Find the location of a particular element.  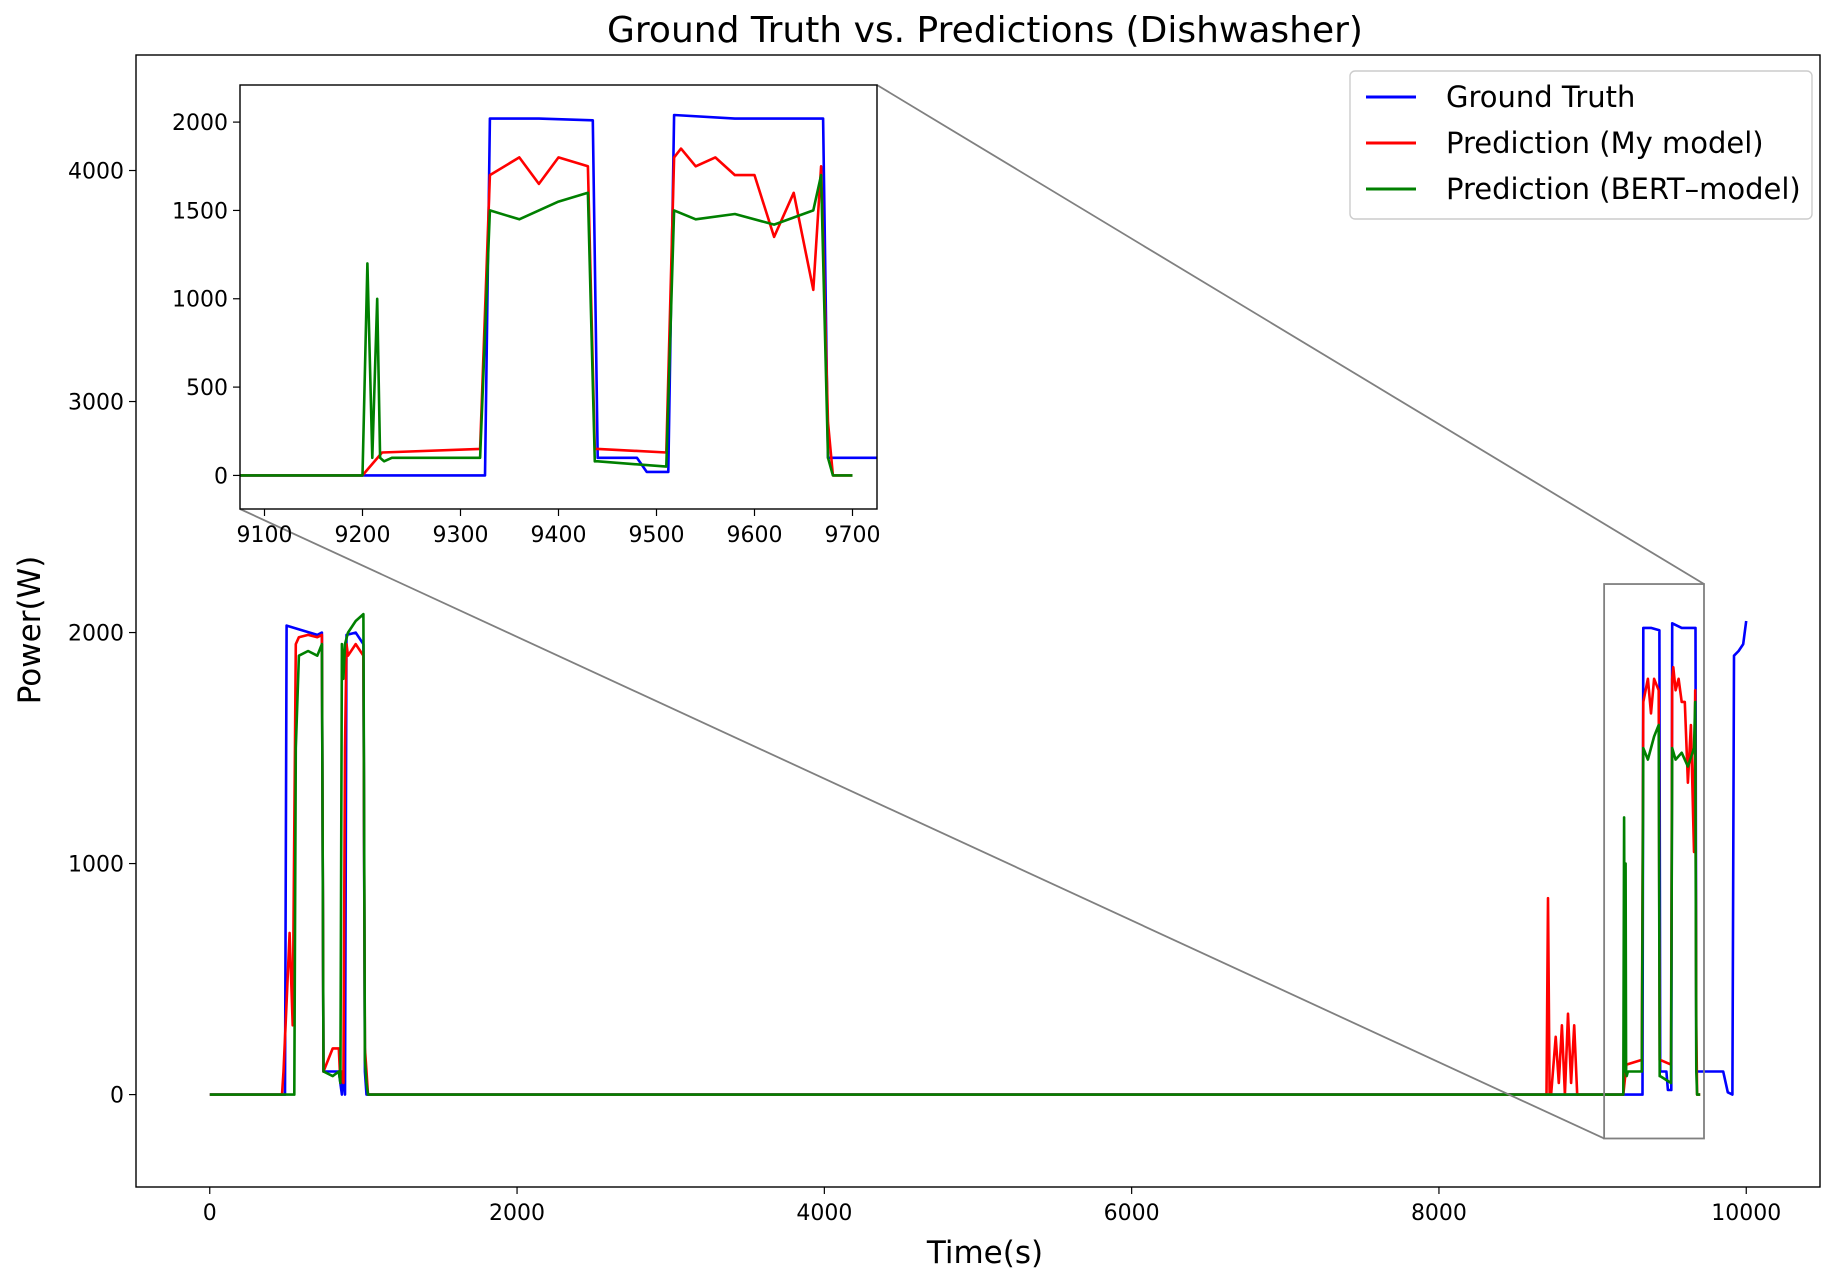

inset-x-tick-label: 9100 is located at coordinates (265, 535).